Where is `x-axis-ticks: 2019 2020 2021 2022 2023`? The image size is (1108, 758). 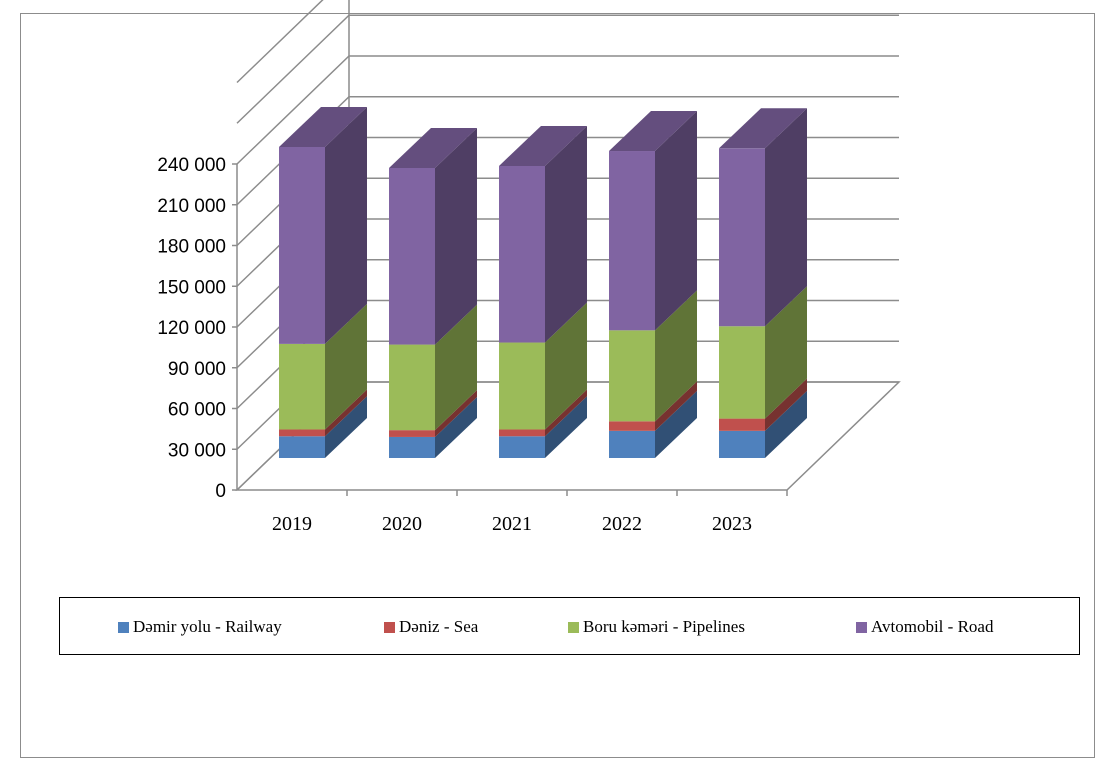 x-axis-ticks: 2019 2020 2021 2022 2023 is located at coordinates (530, 512).